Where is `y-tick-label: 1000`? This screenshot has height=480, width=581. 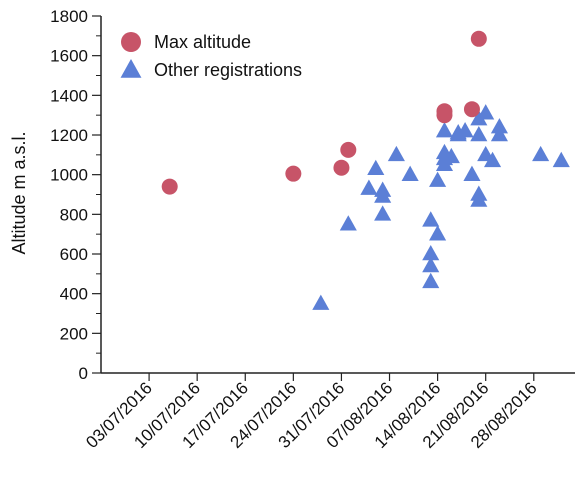
y-tick-label: 1000 is located at coordinates (69, 175).